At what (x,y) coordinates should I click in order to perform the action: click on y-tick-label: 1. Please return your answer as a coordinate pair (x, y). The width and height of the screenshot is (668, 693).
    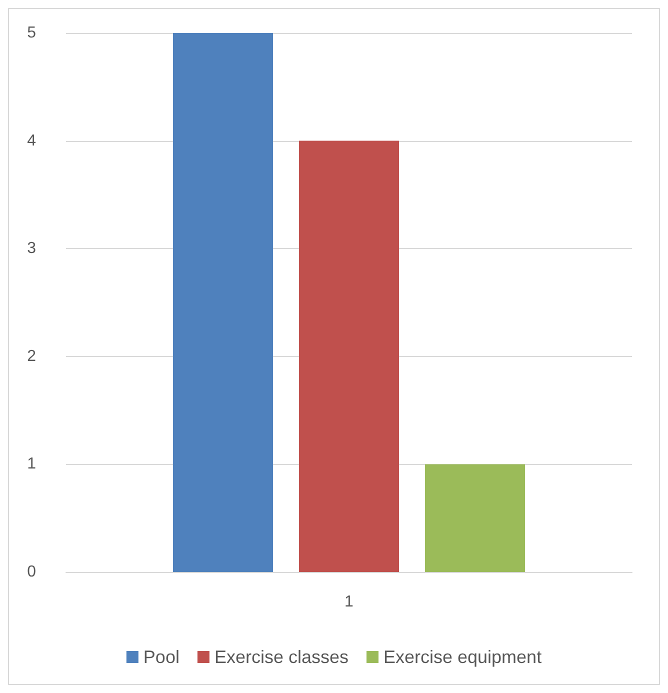
    Looking at the image, I should click on (31, 464).